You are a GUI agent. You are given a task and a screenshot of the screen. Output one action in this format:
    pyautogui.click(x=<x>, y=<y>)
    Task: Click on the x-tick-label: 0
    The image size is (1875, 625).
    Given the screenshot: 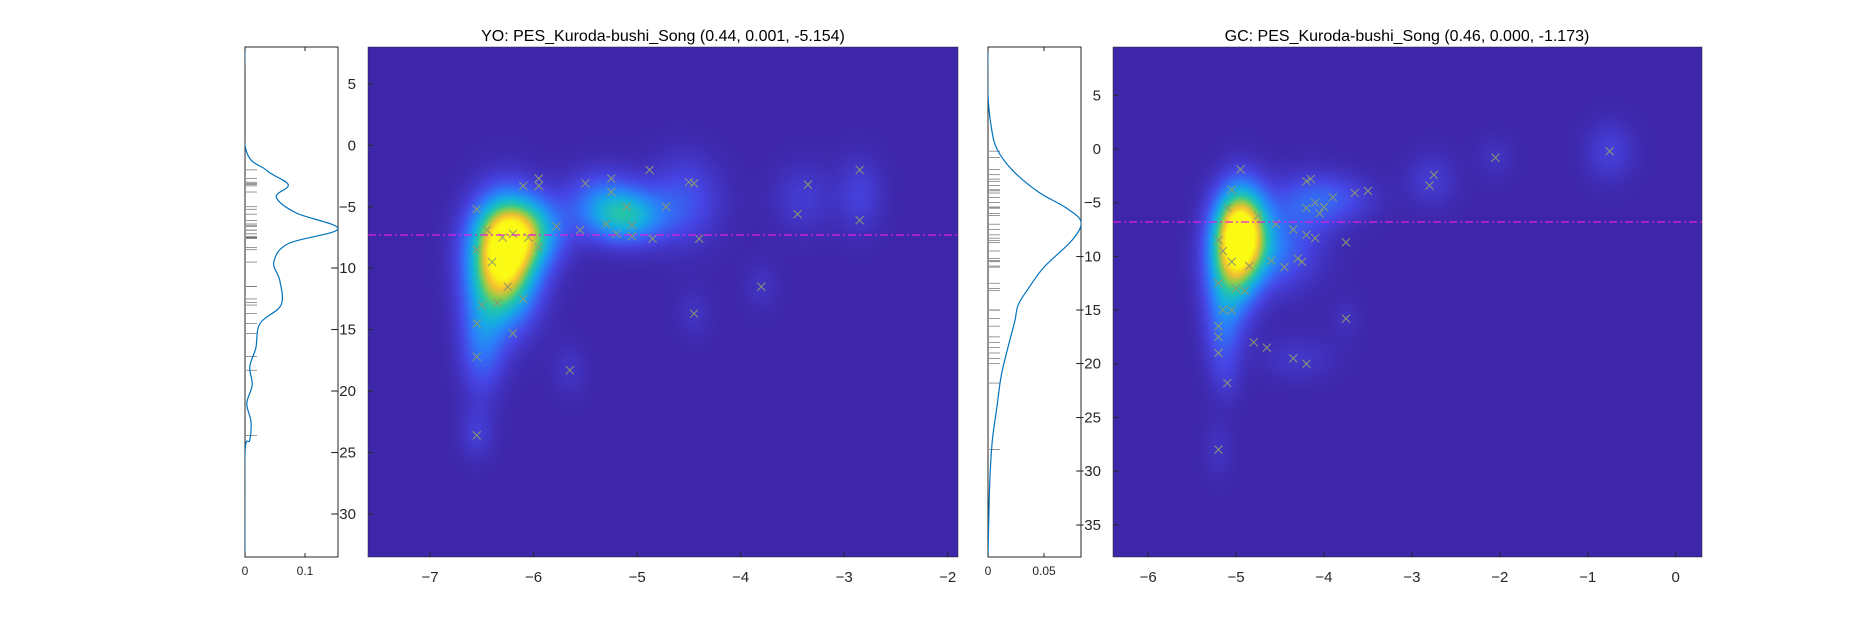 What is the action you would take?
    pyautogui.click(x=1675, y=577)
    